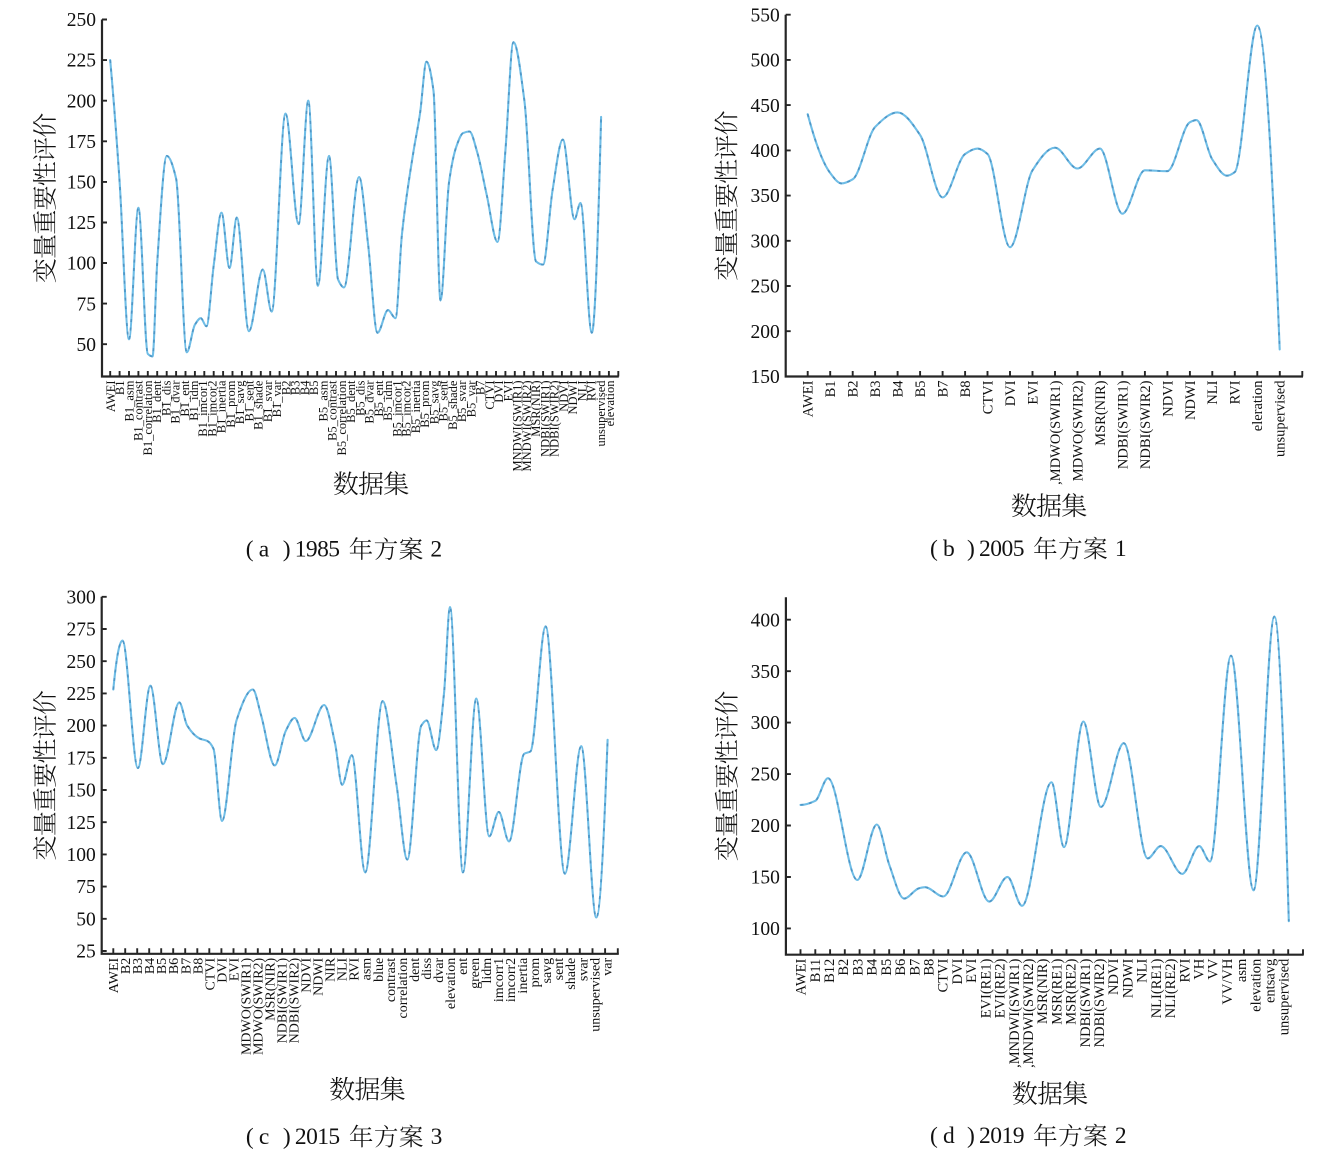  What do you see at coordinates (1271, 981) in the screenshot?
I see `svg-text: entsavg` at bounding box center [1271, 981].